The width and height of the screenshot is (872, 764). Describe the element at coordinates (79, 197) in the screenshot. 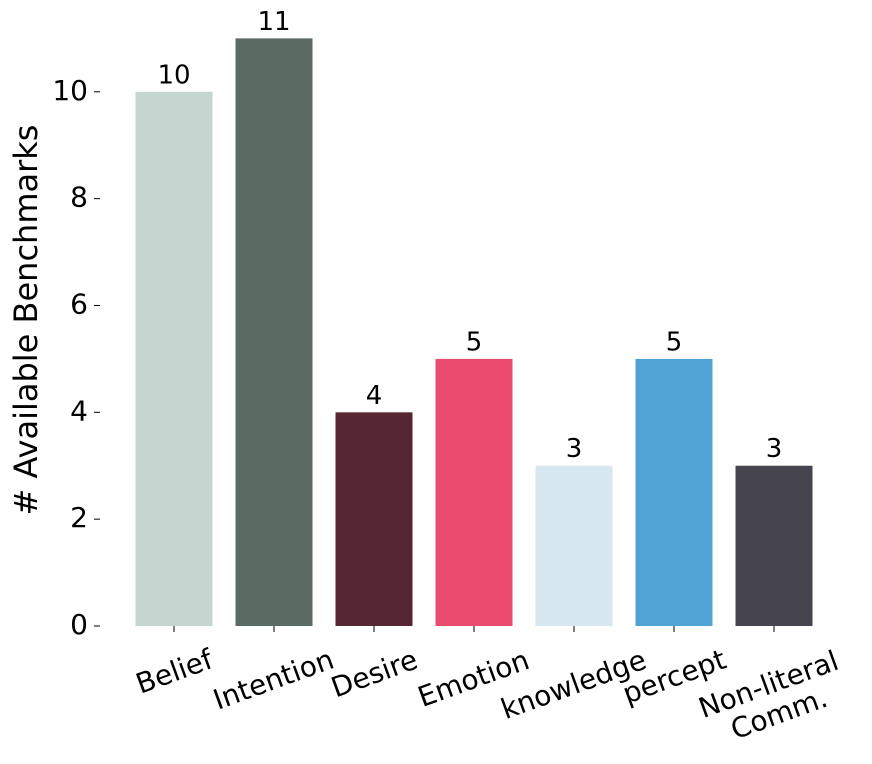

I see `y-tick-label: 8` at that location.